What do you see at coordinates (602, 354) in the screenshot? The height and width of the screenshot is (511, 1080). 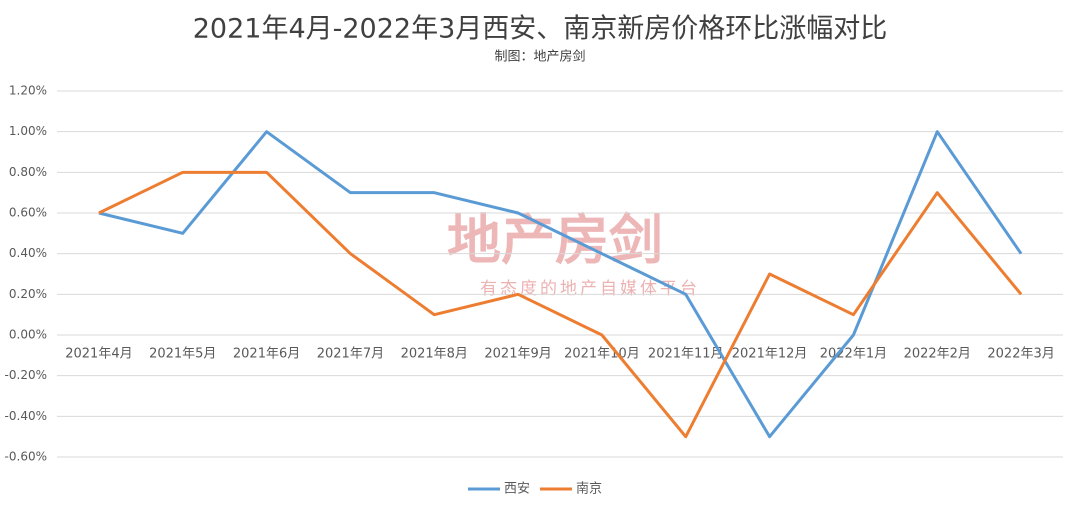 I see `x-tick-label: 2021年10月` at bounding box center [602, 354].